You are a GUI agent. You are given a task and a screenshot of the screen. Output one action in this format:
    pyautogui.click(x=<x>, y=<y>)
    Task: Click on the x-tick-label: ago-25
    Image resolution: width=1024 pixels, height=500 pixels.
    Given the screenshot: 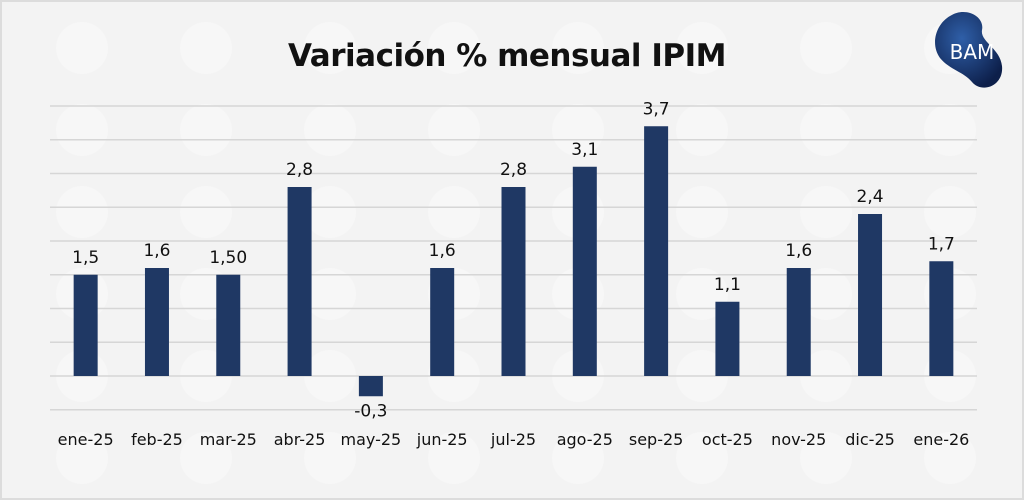 What is the action you would take?
    pyautogui.click(x=585, y=439)
    